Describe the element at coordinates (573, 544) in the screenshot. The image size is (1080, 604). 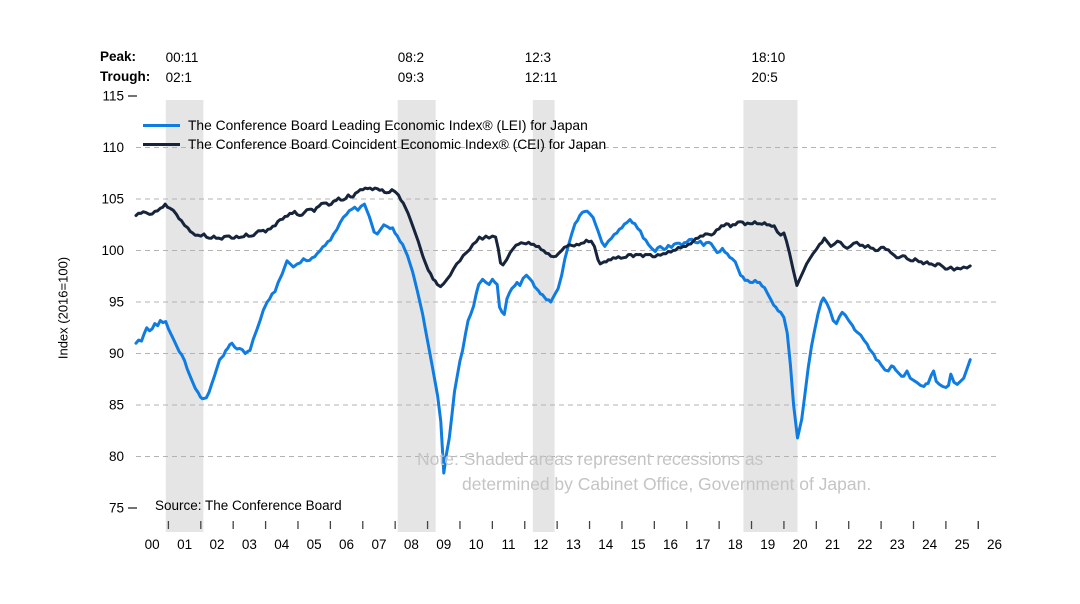
I see `x-tick-label: 13` at that location.